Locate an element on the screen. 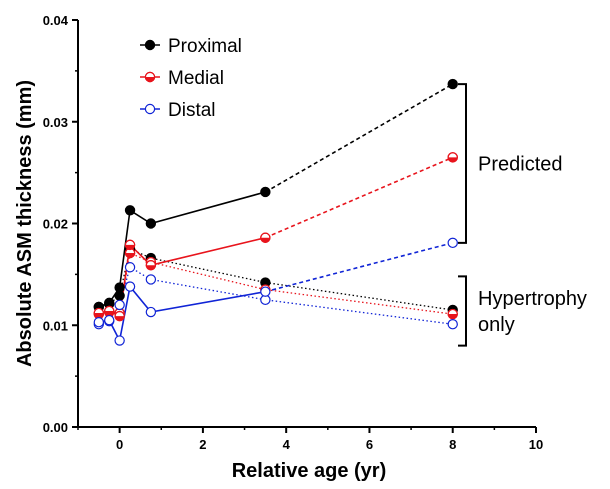 The image size is (610, 489). x-tick-label: 8 is located at coordinates (452, 444).